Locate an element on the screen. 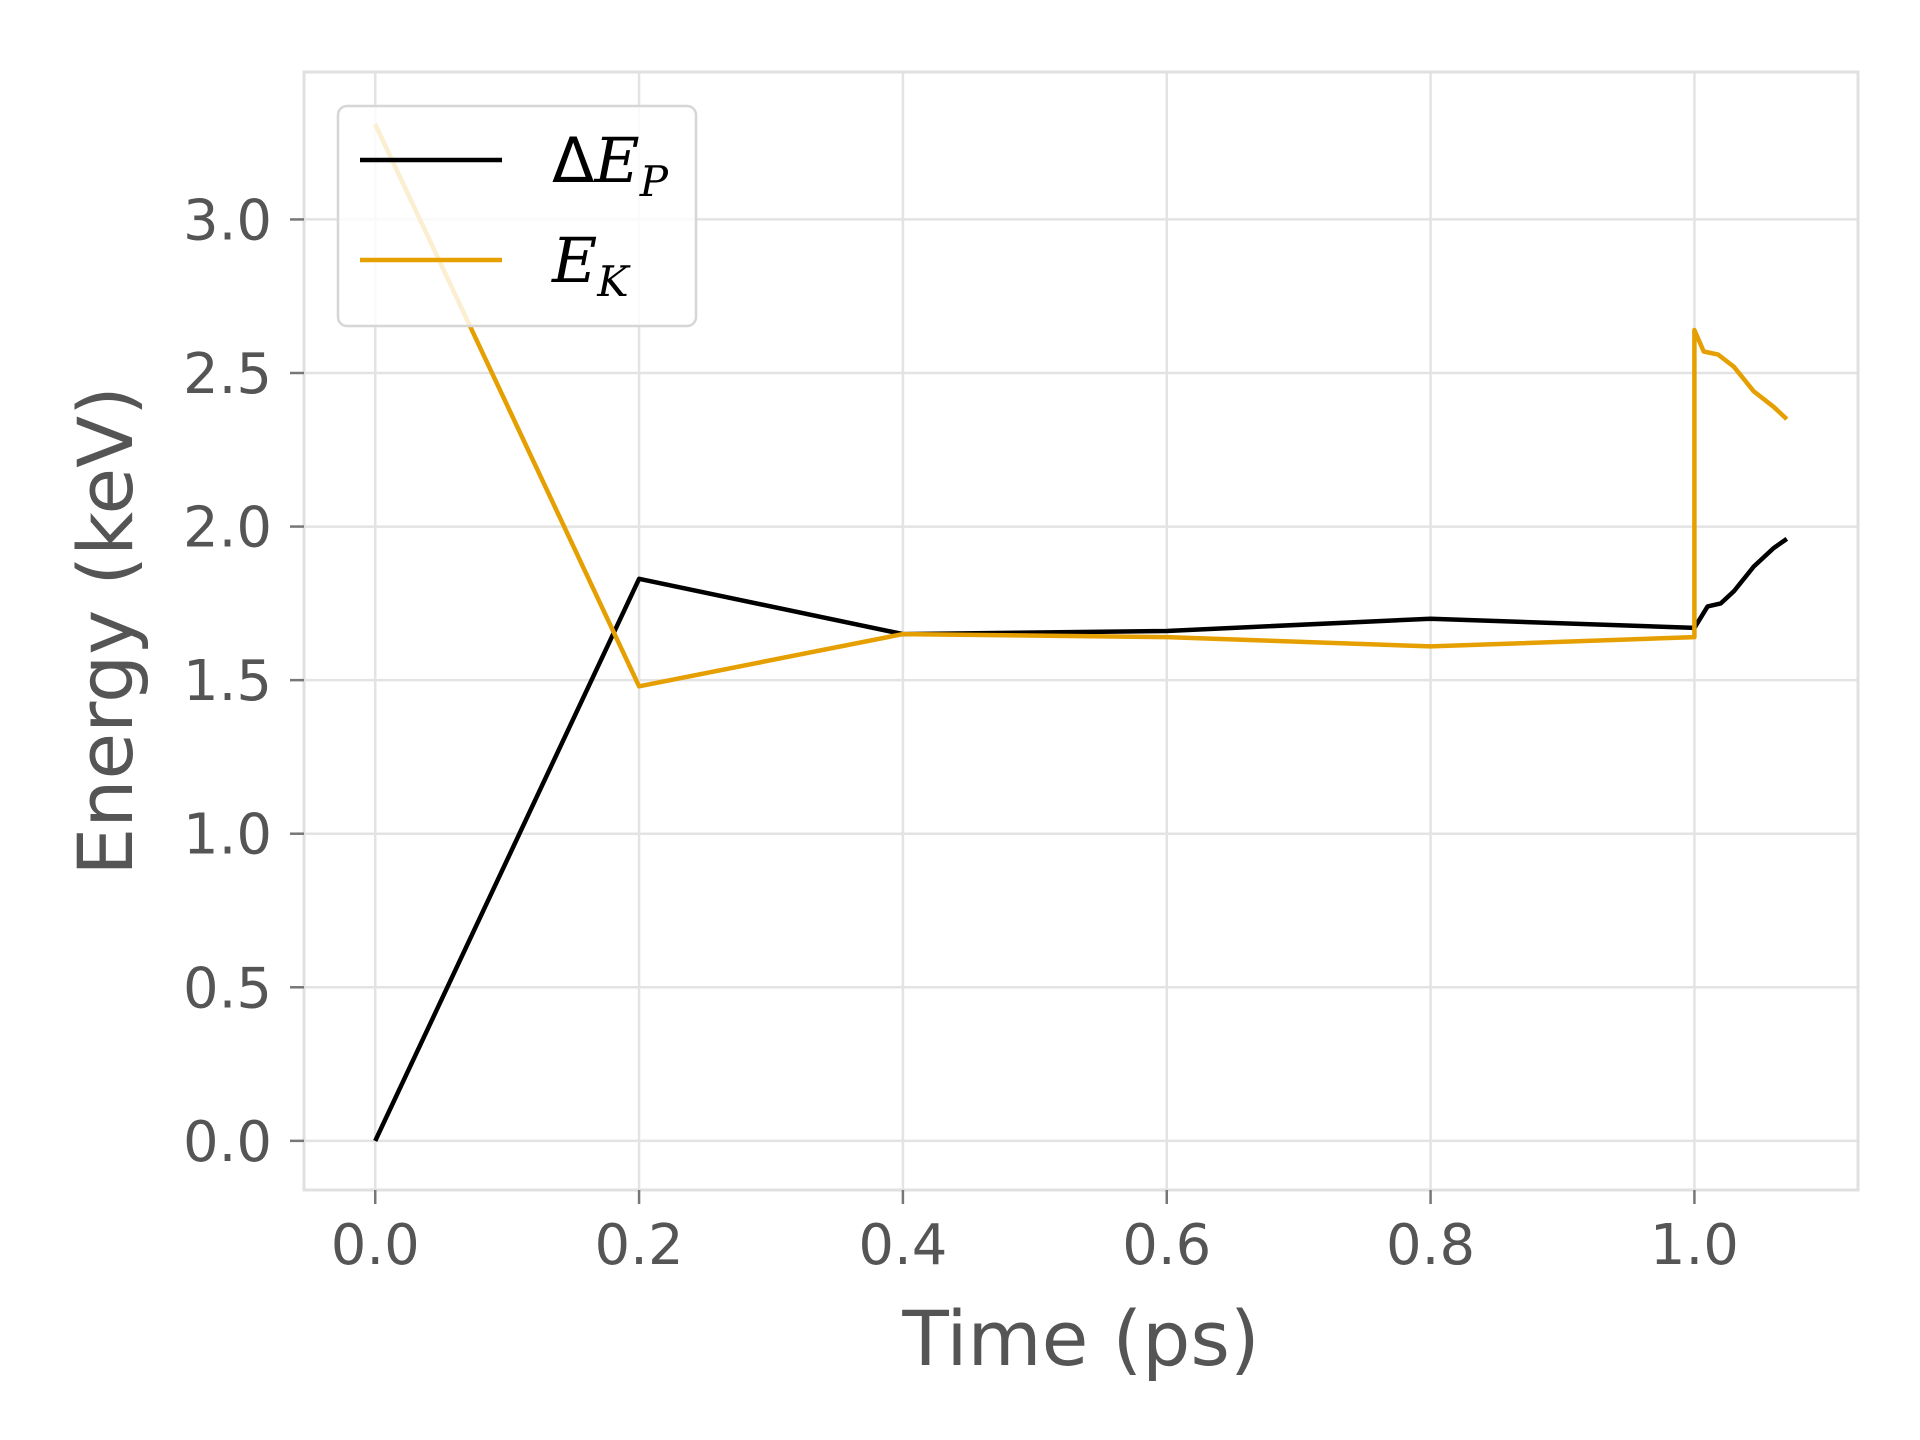 The width and height of the screenshot is (1920, 1440). legend: ΔEP EK is located at coordinates (517, 216).